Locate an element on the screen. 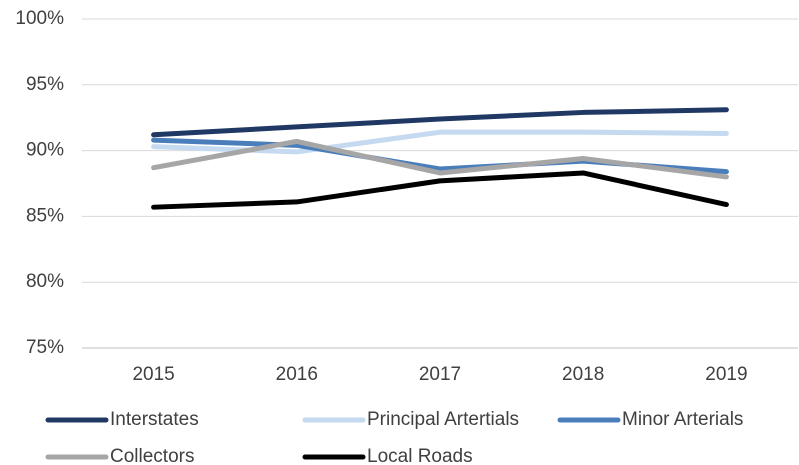 The height and width of the screenshot is (465, 799). x-tick-label: 2015 is located at coordinates (153, 374).